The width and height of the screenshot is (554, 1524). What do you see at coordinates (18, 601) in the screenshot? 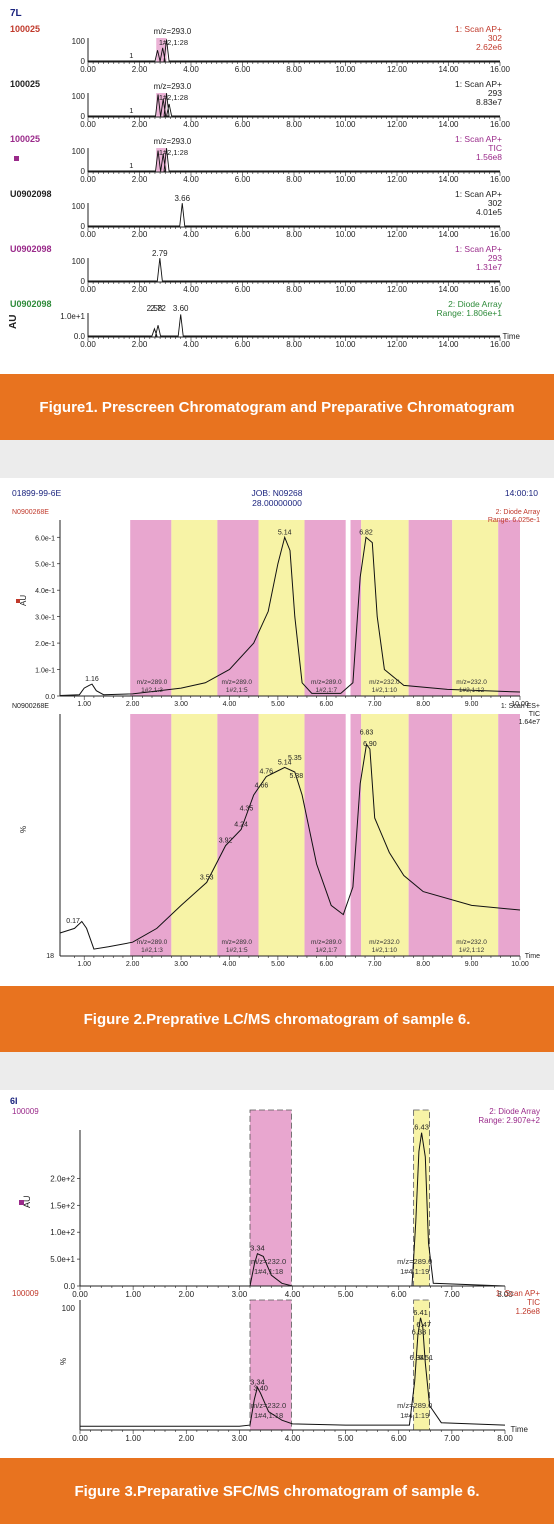
I see `legend-marker` at bounding box center [18, 601].